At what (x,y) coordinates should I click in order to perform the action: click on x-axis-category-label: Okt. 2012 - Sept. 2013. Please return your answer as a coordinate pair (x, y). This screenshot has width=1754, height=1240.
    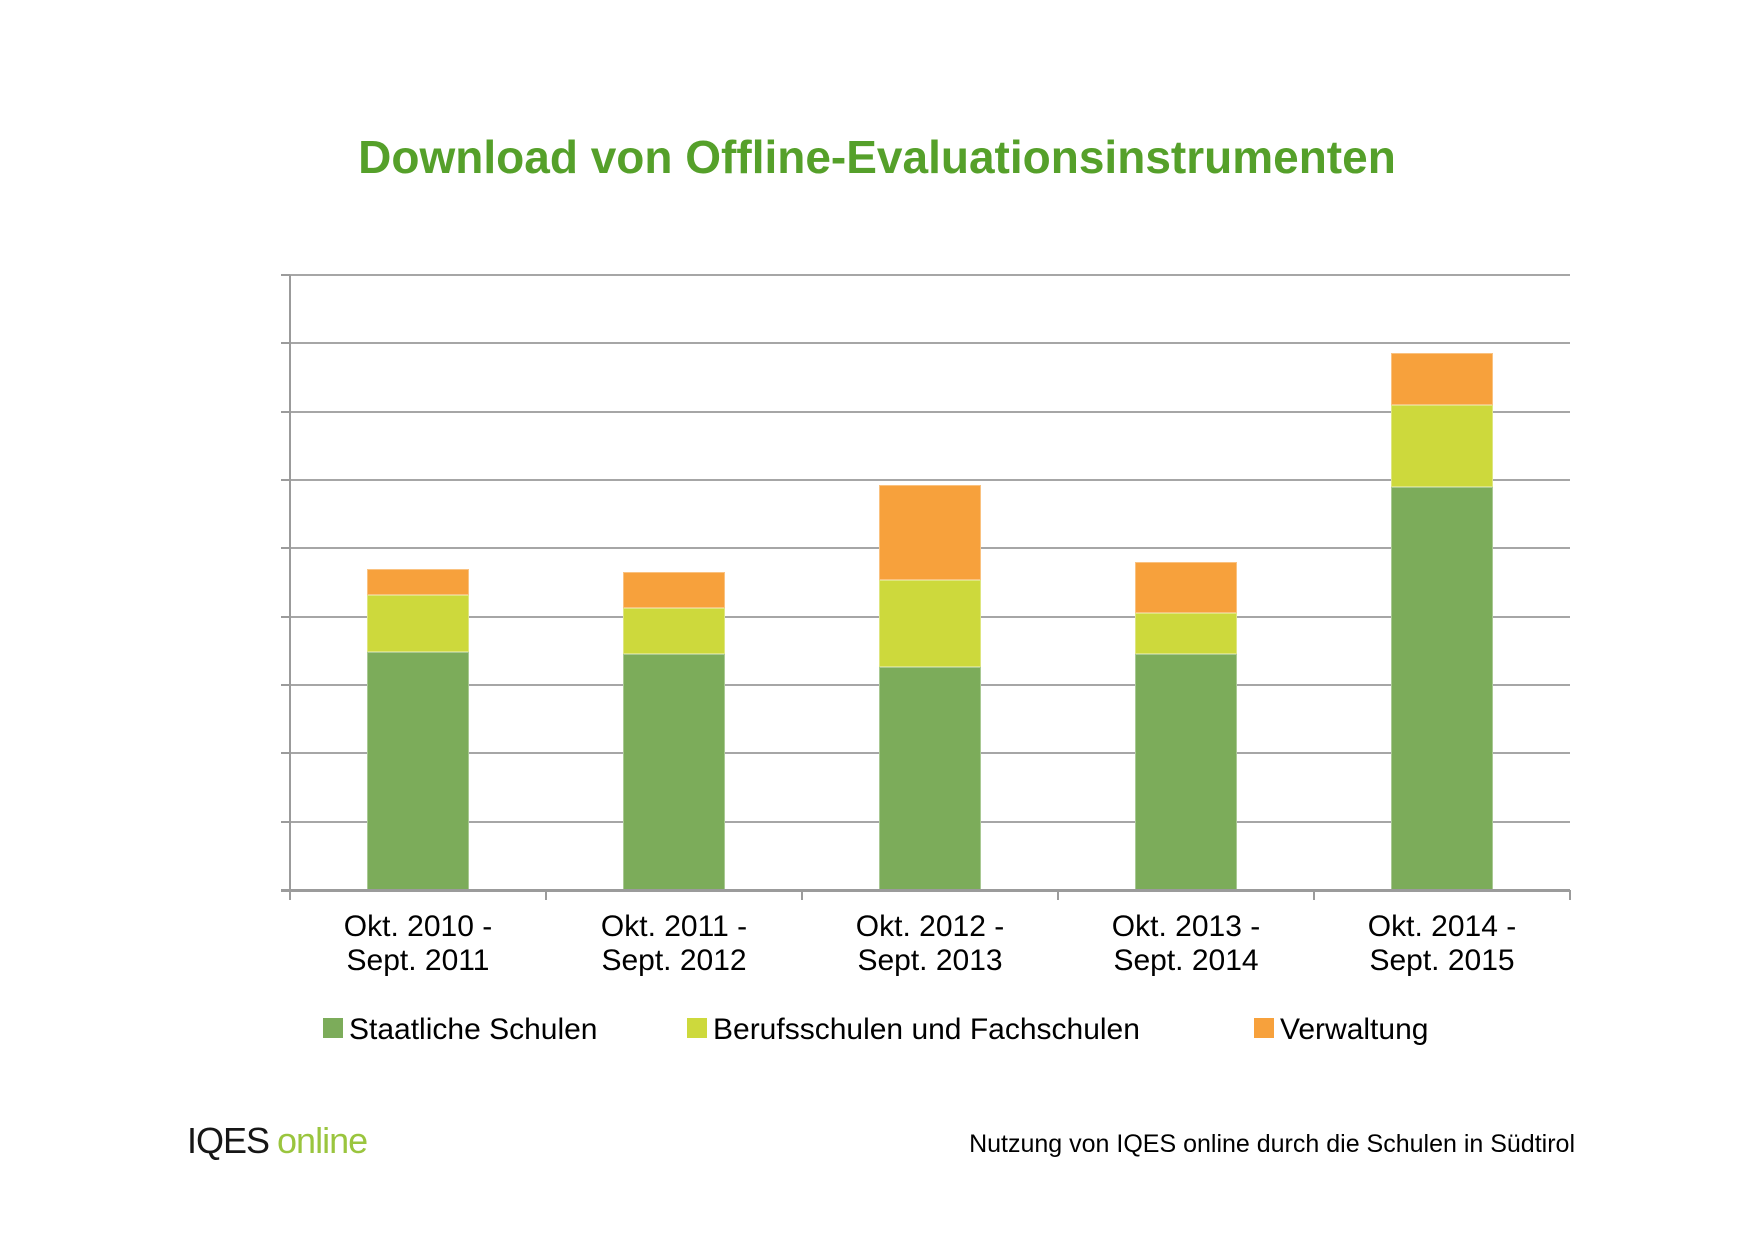
    Looking at the image, I should click on (930, 944).